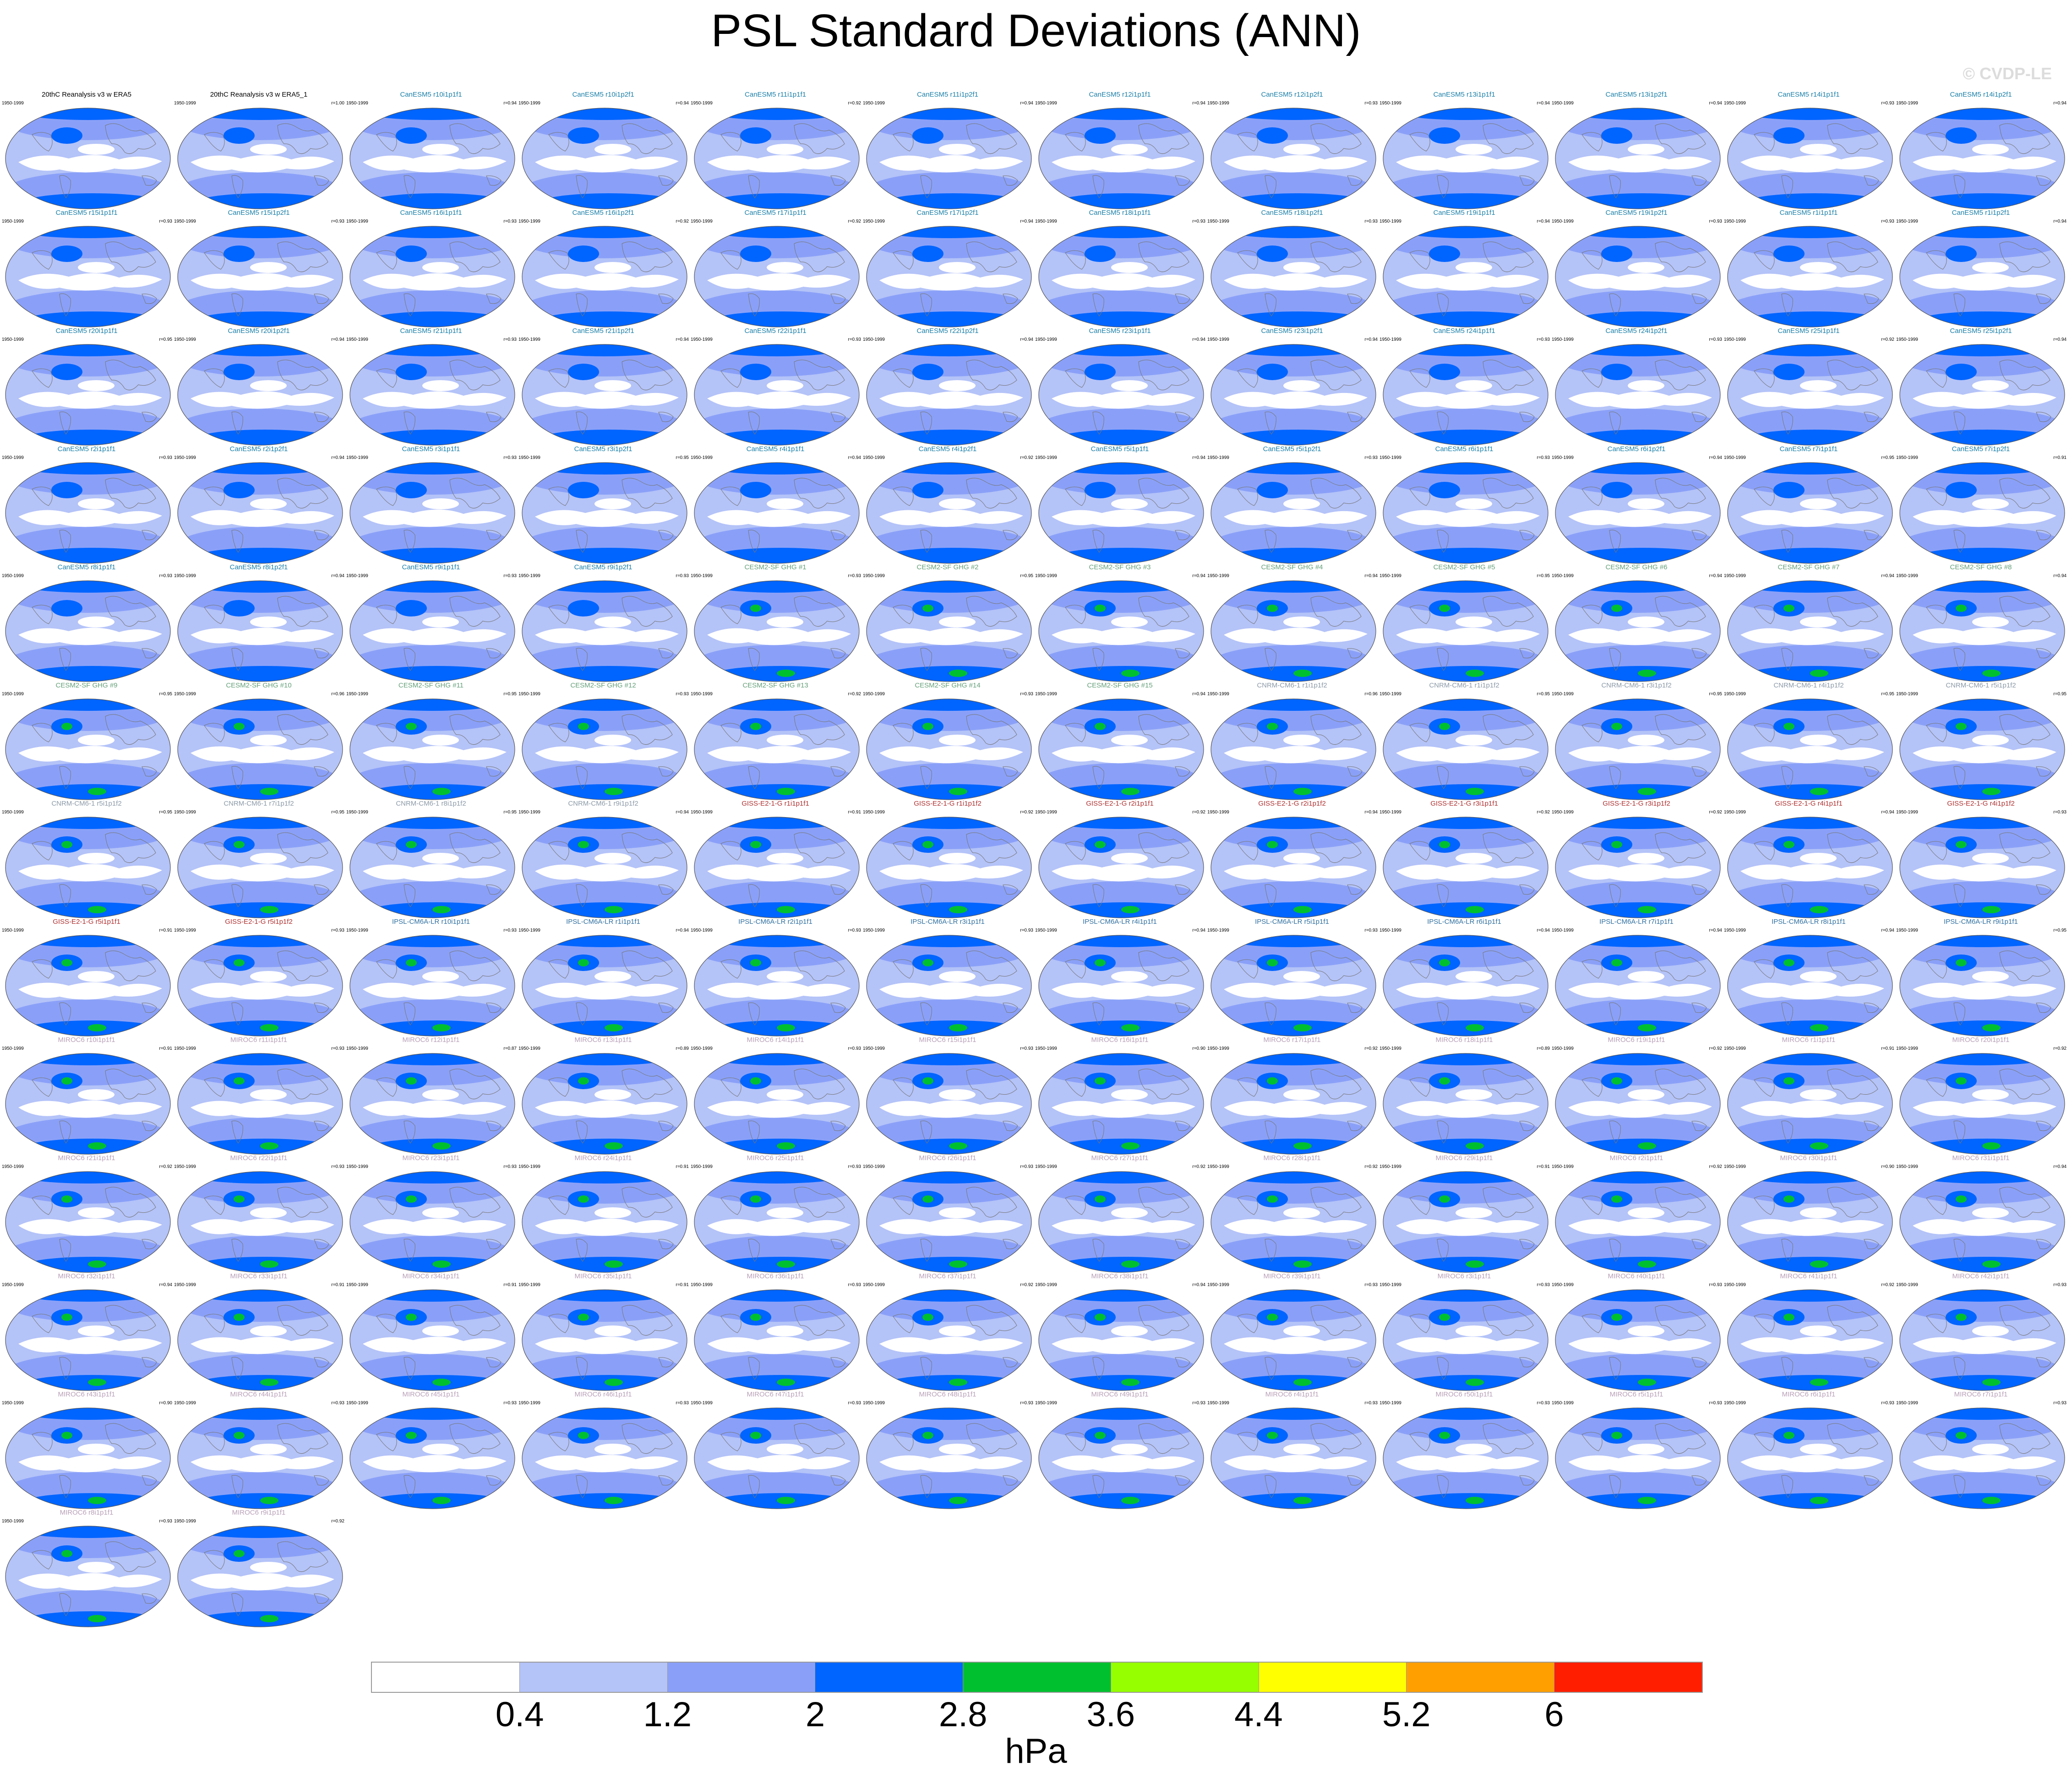  I want to click on panel-title: CESM2-SF GHG #11, so click(431, 685).